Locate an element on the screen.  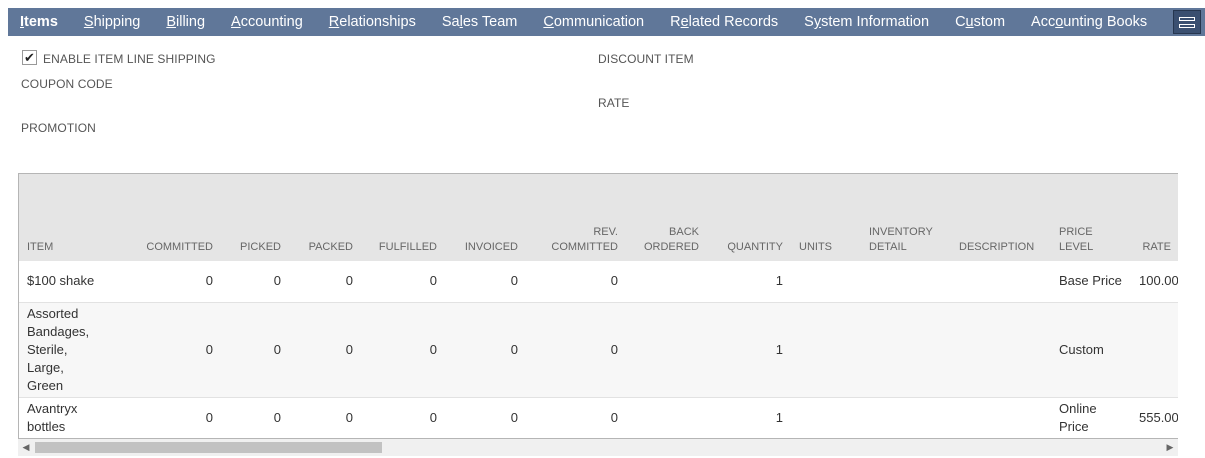
scroll-left-icon: ◀ is located at coordinates (26, 447).